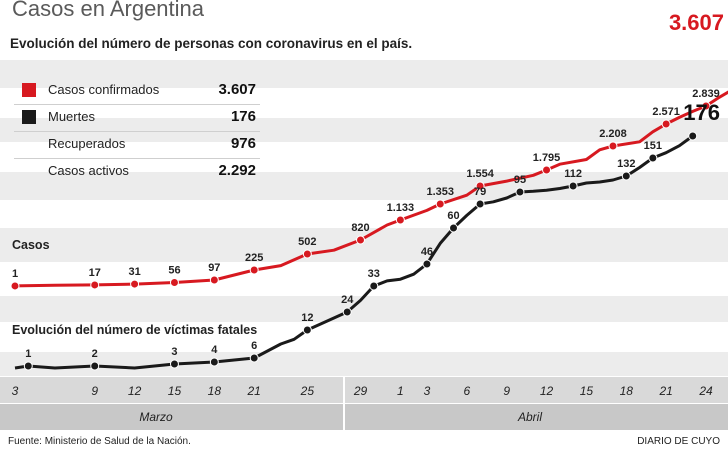  Describe the element at coordinates (678, 441) in the screenshot. I see `publisher-credit: DIARIO DE CUYO` at that location.